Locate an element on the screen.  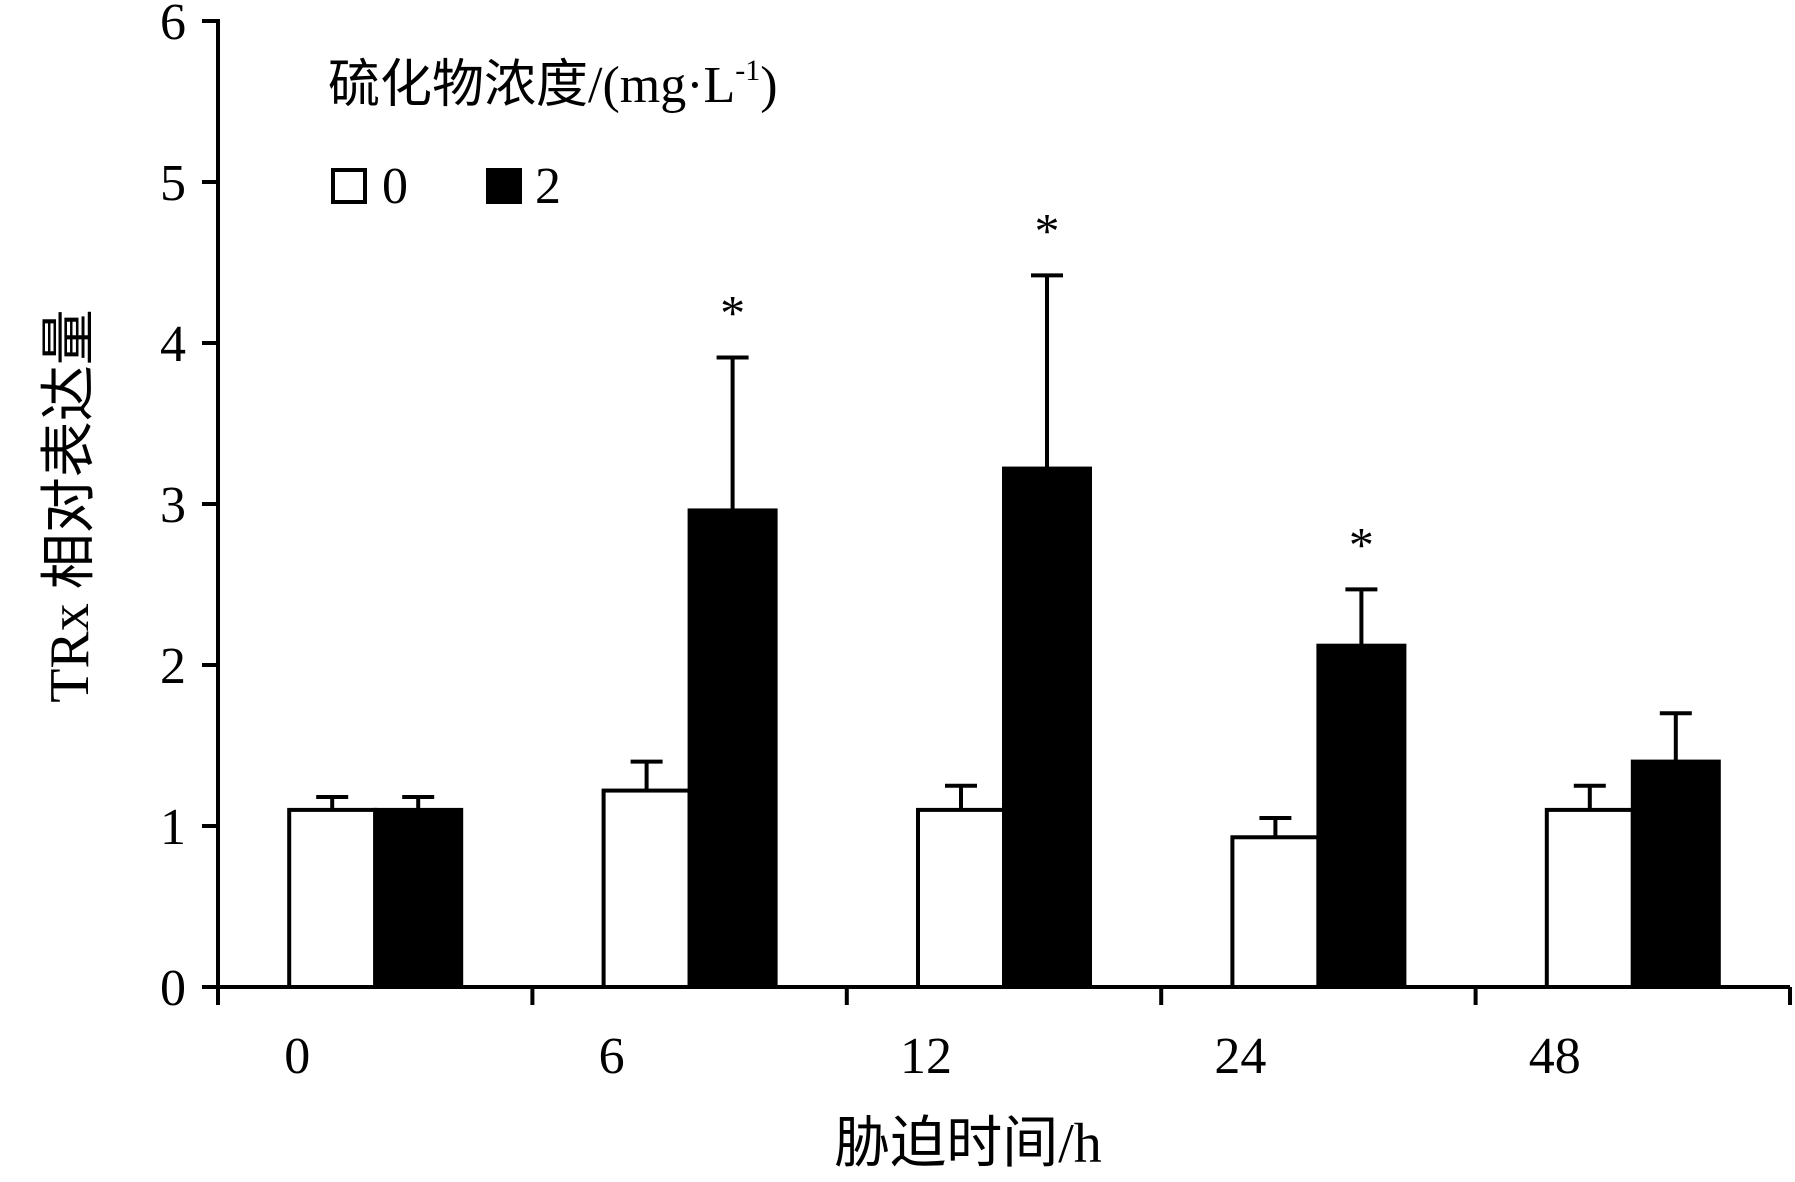
x-axis-title: 胁迫时间/h is located at coordinates (968, 1144).